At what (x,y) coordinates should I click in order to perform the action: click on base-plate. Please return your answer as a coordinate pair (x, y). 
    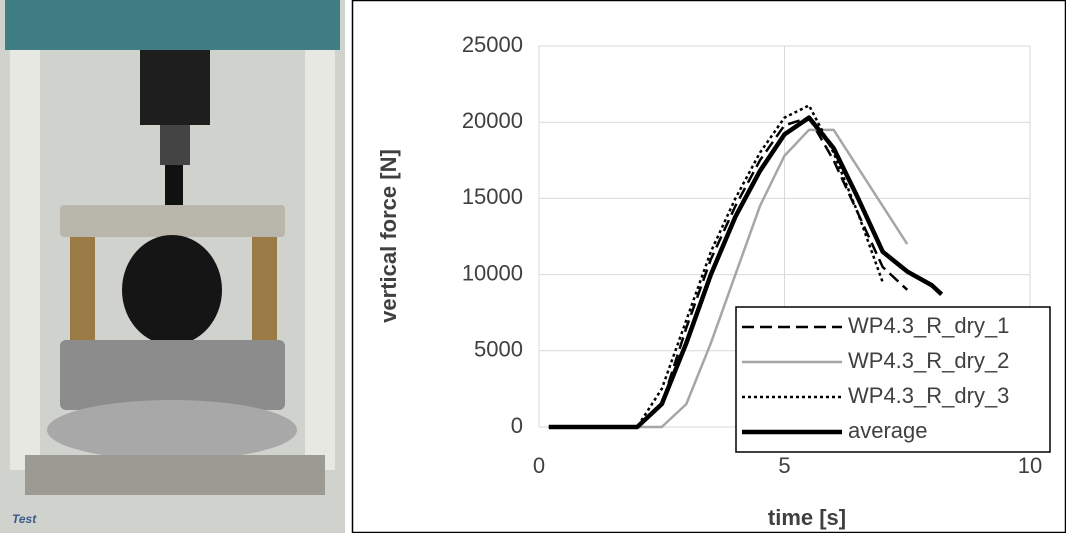
    Looking at the image, I should click on (172, 430).